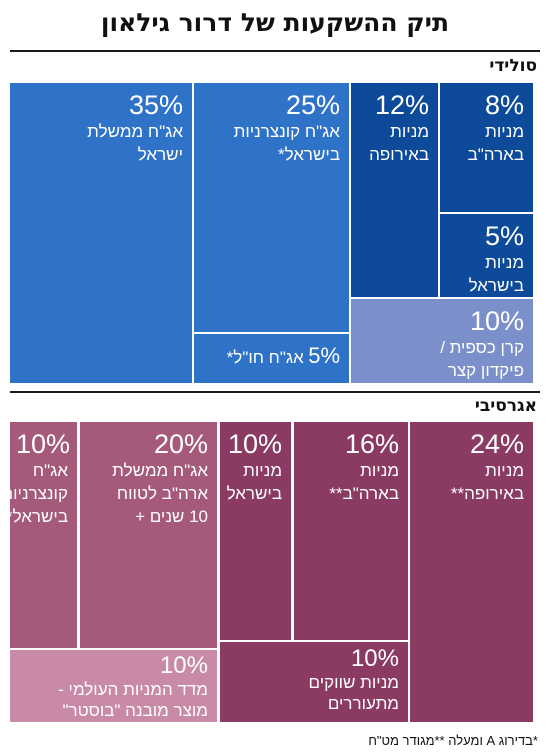 The width and height of the screenshot is (550, 754). Describe the element at coordinates (401, 105) in the screenshot. I see `cell-percent: 12%` at that location.